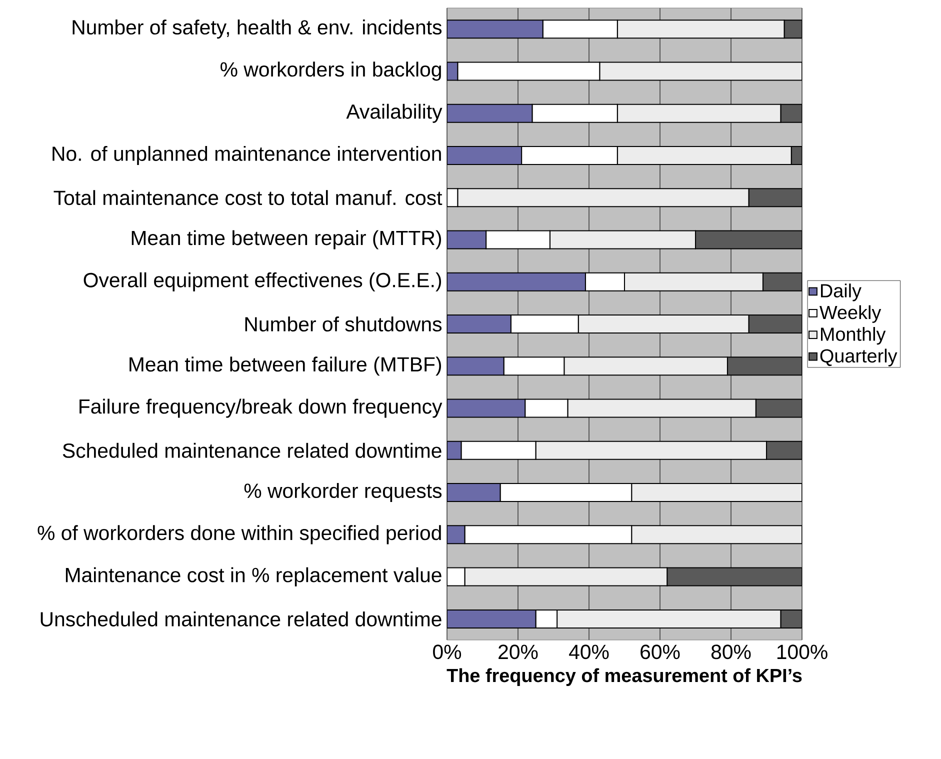 Image resolution: width=941 pixels, height=759 pixels. What do you see at coordinates (343, 324) in the screenshot?
I see `y-tick-label: Number of shutdowns` at bounding box center [343, 324].